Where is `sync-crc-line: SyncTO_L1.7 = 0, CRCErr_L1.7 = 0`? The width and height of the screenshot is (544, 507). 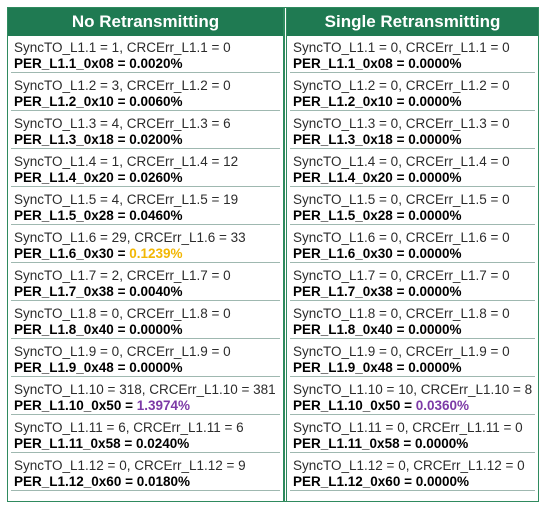
sync-crc-line: SyncTO_L1.7 = 0, CRCErr_L1.7 = 0 is located at coordinates (401, 275).